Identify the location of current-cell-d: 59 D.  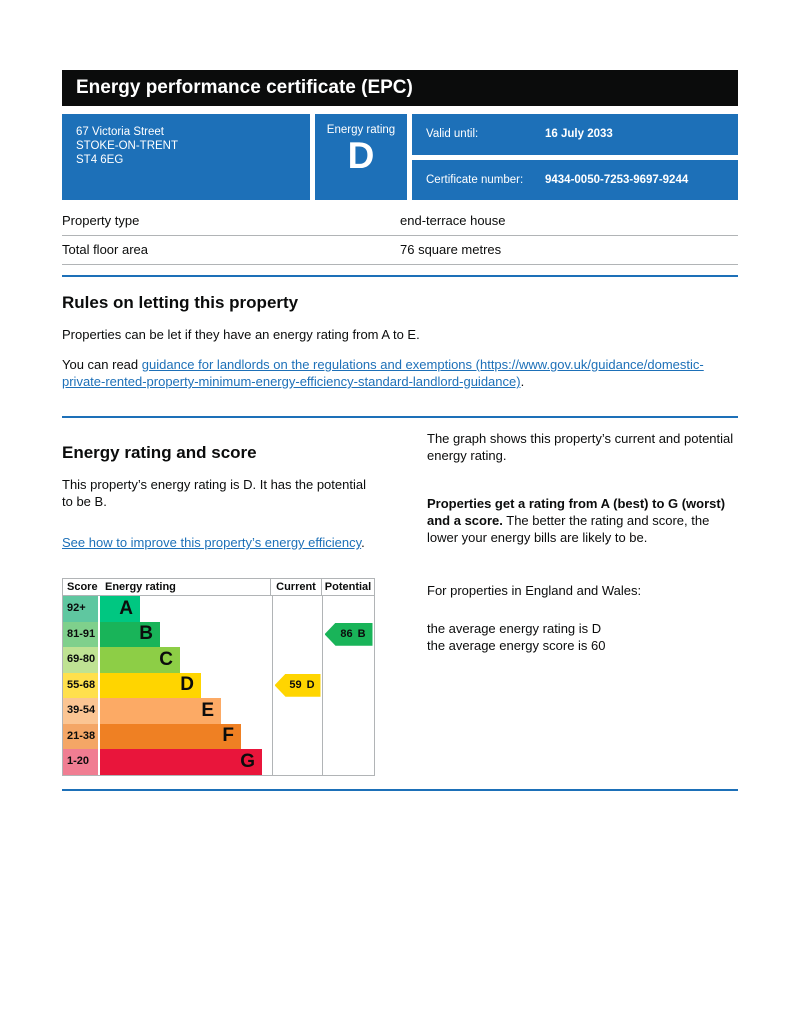
(297, 685).